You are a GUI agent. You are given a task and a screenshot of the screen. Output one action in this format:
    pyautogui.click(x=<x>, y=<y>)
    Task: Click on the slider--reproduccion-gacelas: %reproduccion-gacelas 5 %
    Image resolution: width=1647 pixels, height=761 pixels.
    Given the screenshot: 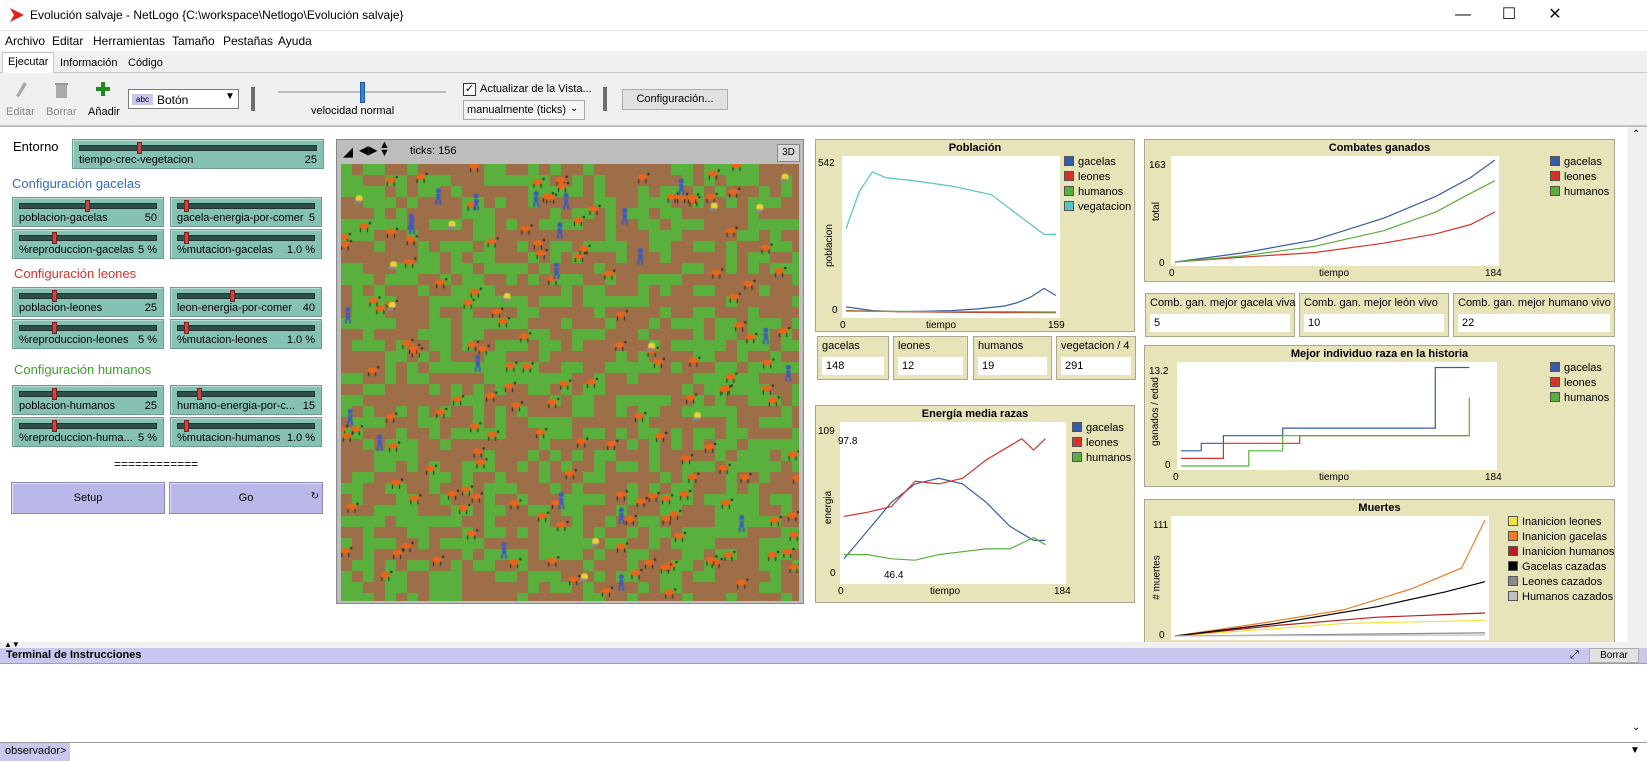 What is the action you would take?
    pyautogui.click(x=88, y=244)
    